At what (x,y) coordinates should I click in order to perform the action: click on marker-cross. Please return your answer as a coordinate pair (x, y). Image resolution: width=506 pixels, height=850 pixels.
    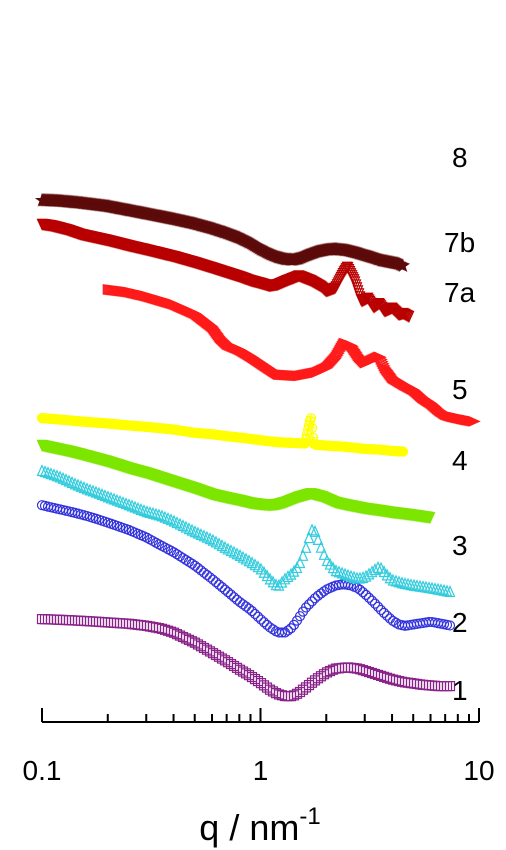
    Looking at the image, I should click on (403, 452).